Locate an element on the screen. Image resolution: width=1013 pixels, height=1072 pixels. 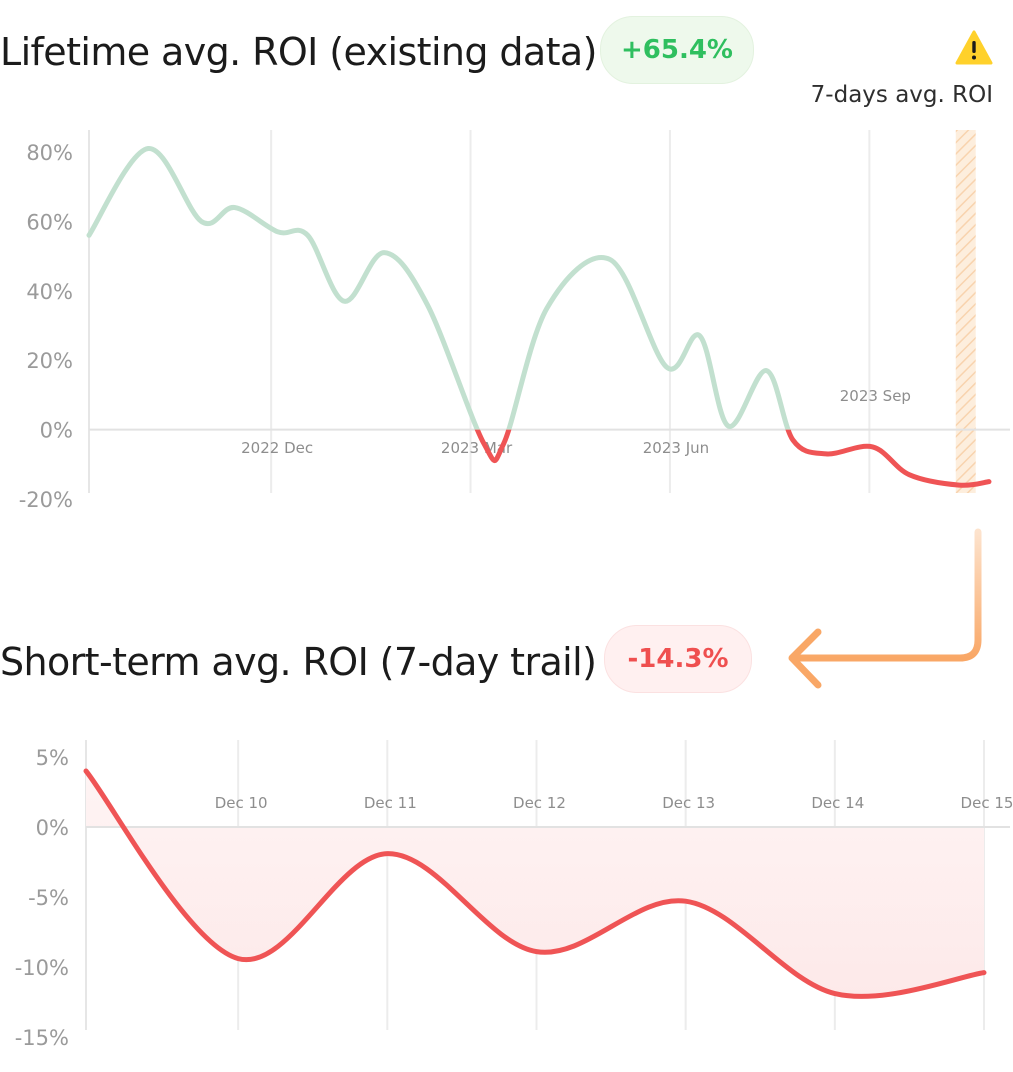
y-tick-label: 40% is located at coordinates (49, 292).